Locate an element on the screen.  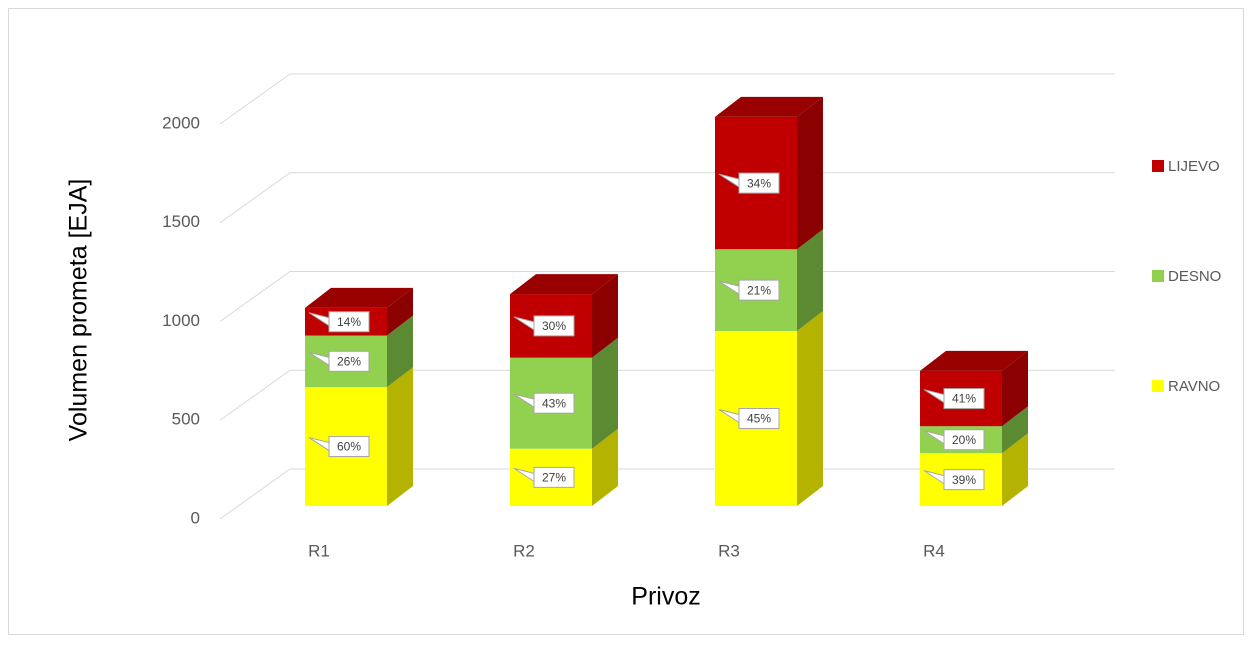
y-tick-label: 500 is located at coordinates (186, 419).